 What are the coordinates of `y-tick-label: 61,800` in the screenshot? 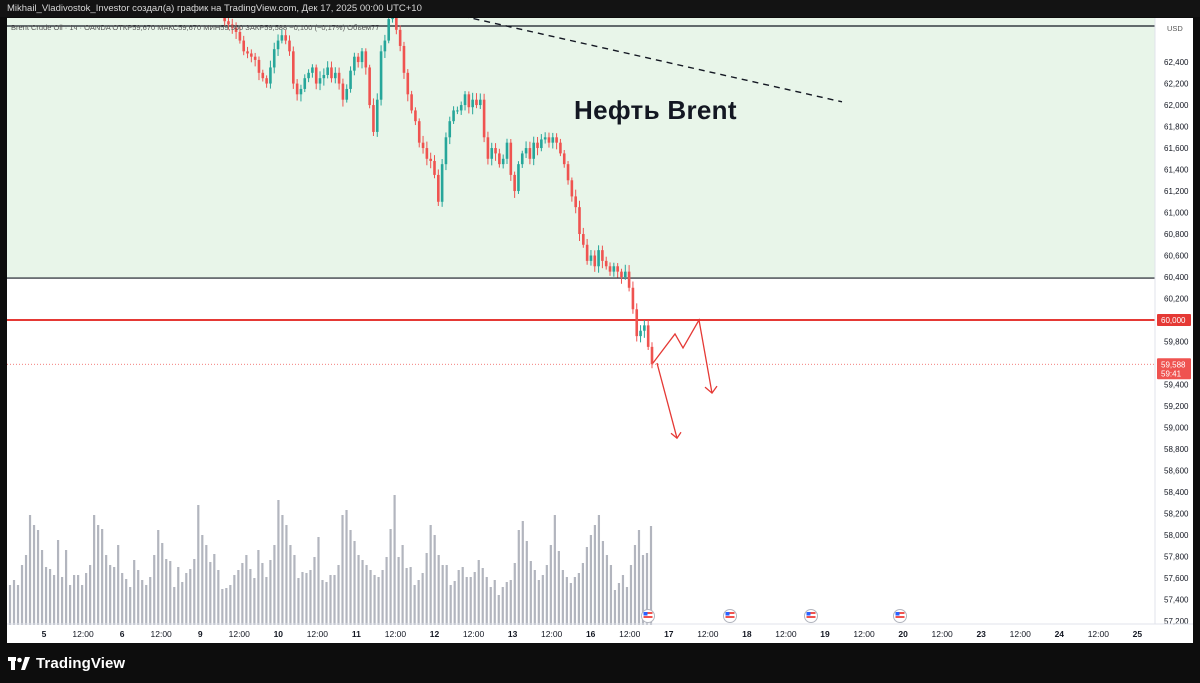 It's located at (1176, 127).